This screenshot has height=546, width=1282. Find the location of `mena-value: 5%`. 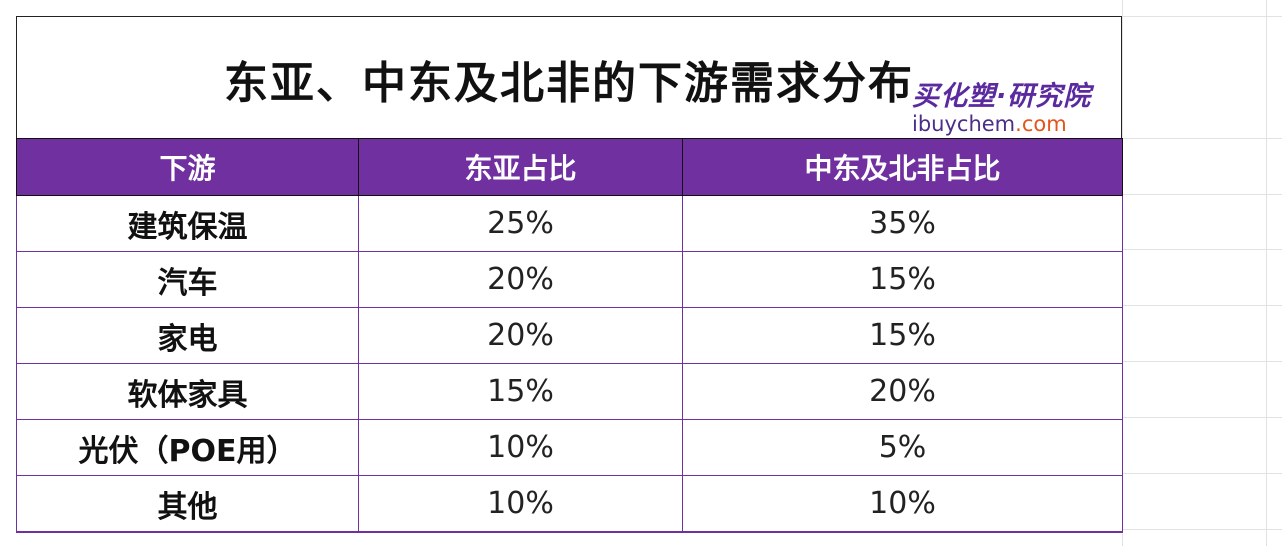

mena-value: 5% is located at coordinates (902, 447).